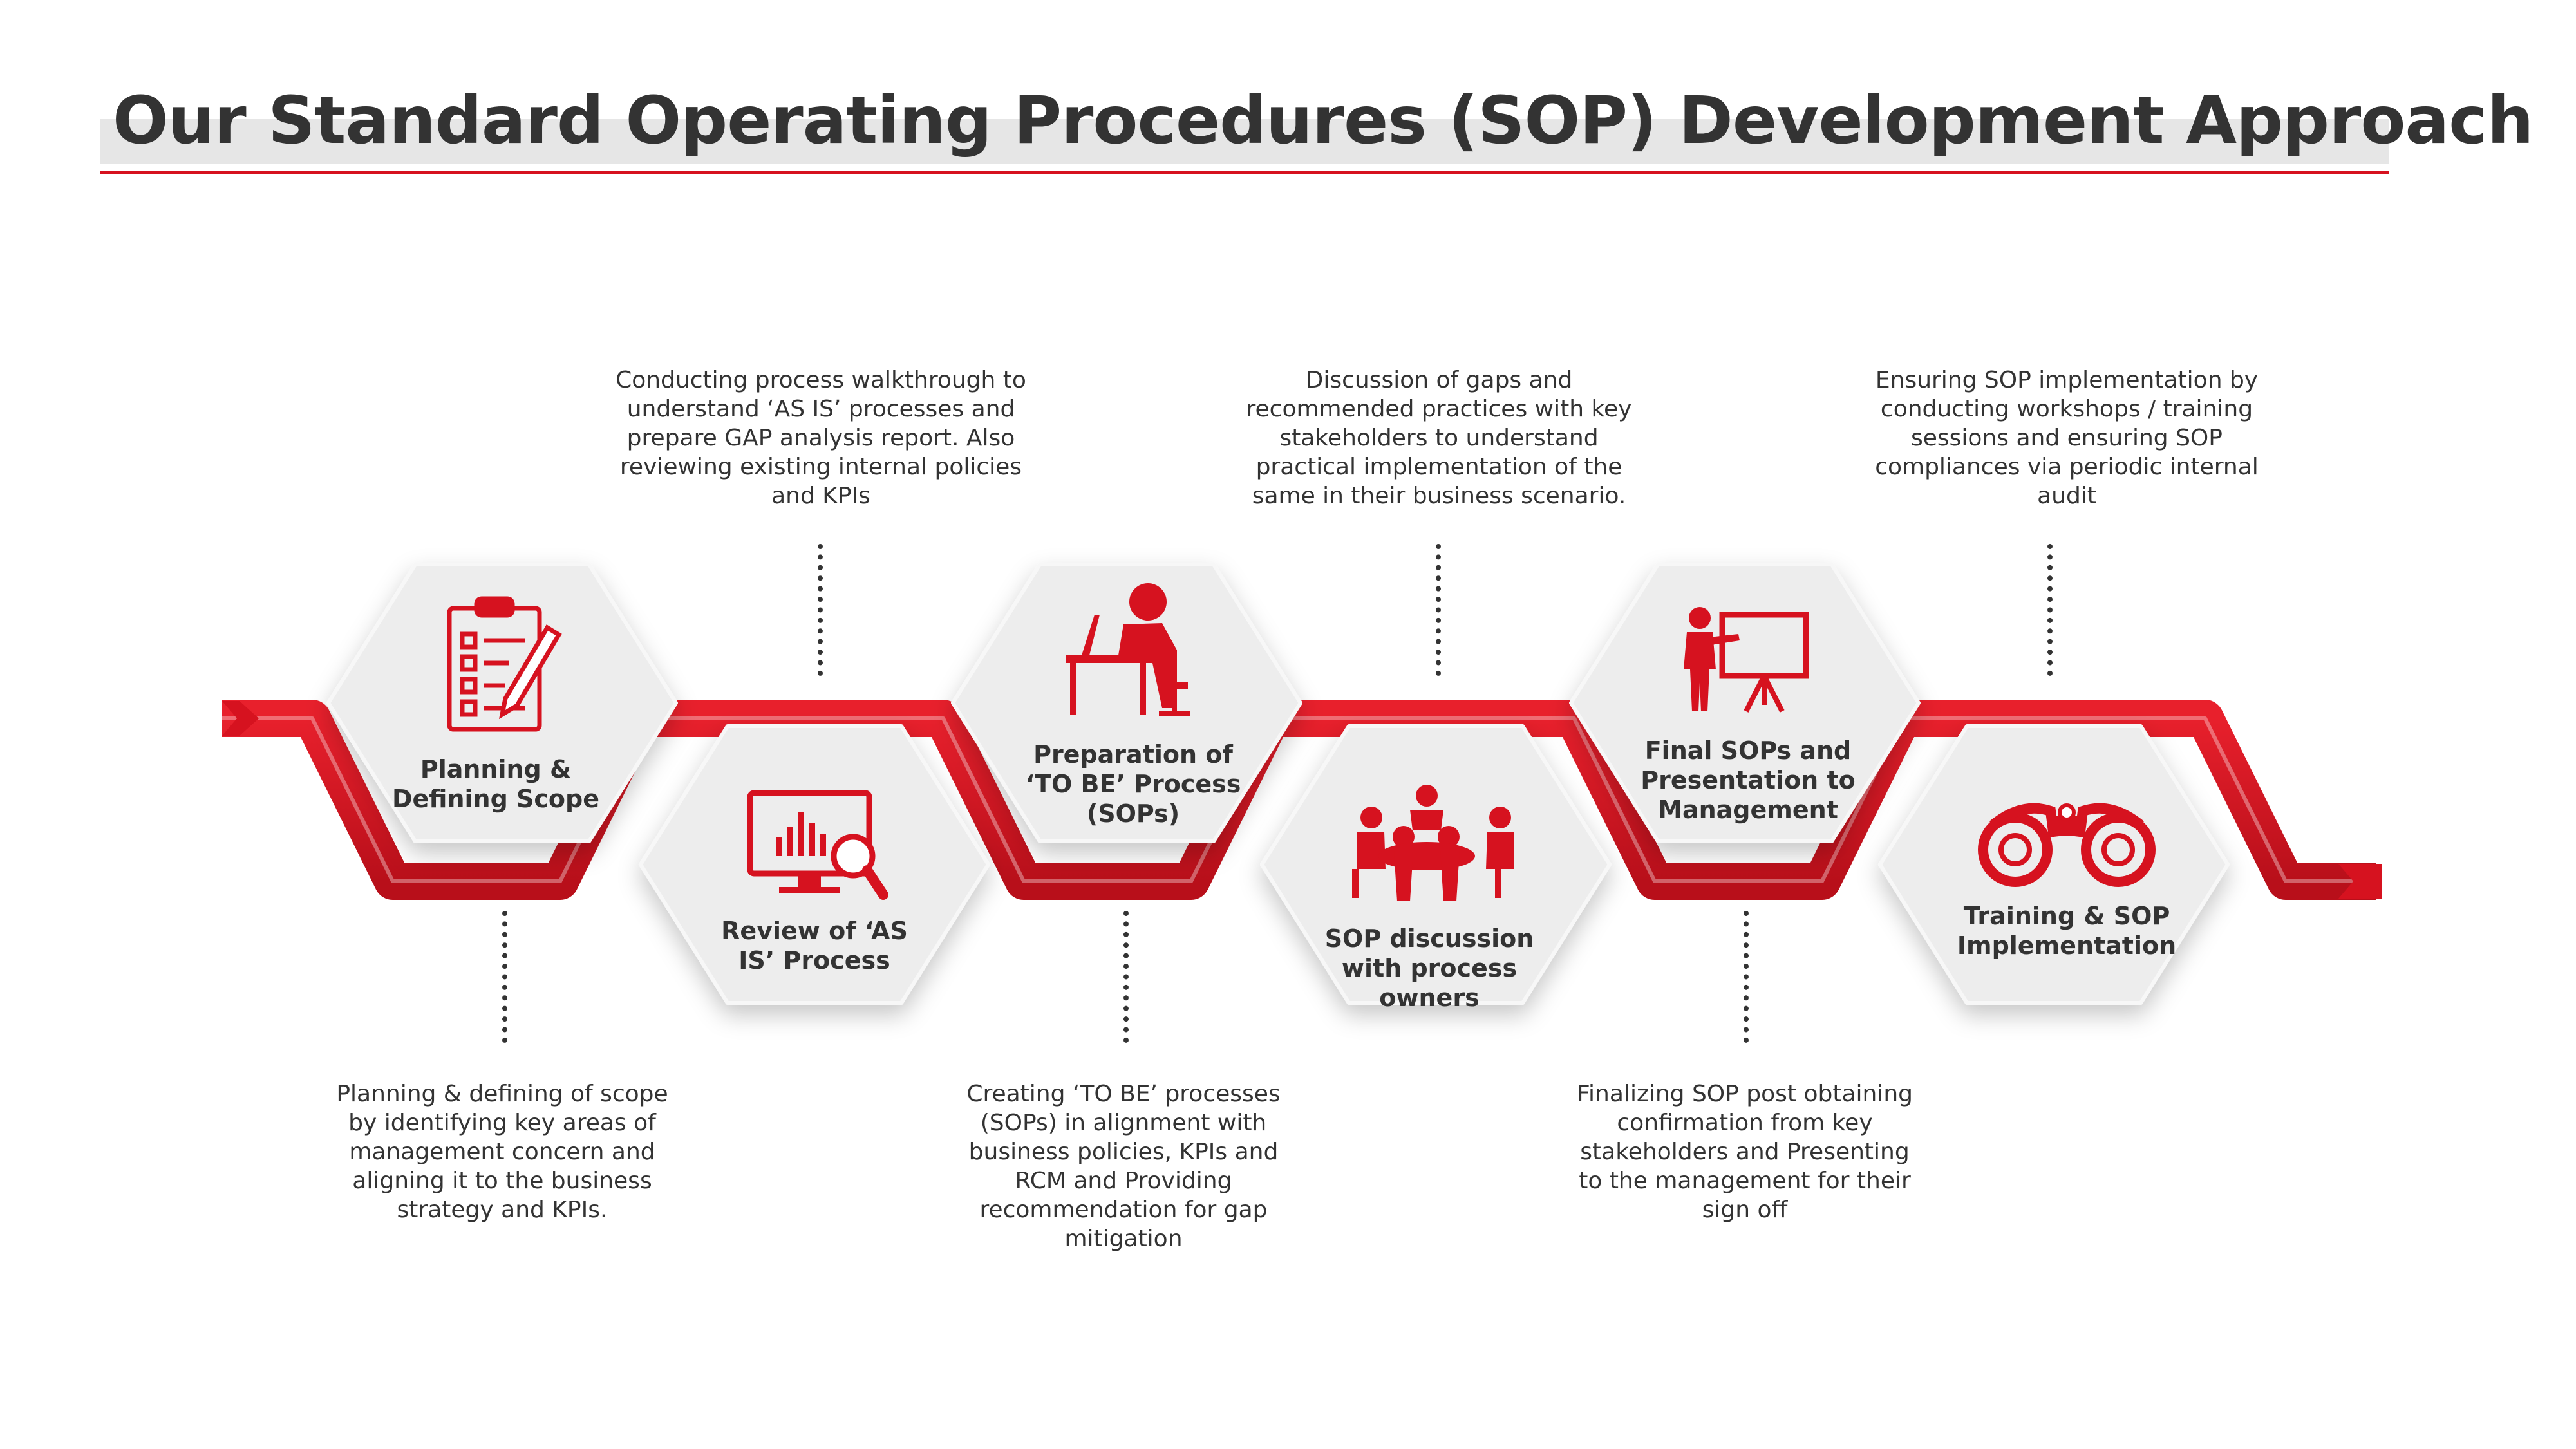 The width and height of the screenshot is (2576, 1449). What do you see at coordinates (820, 610) in the screenshot?
I see `step-2-connector` at bounding box center [820, 610].